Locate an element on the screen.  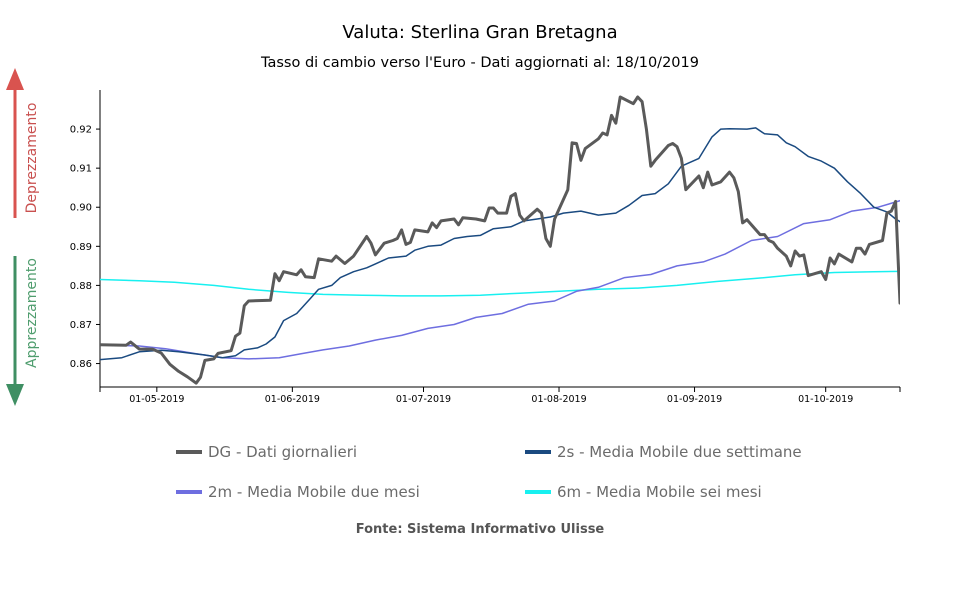
legend-swatch-6m is located at coordinates (538, 492).